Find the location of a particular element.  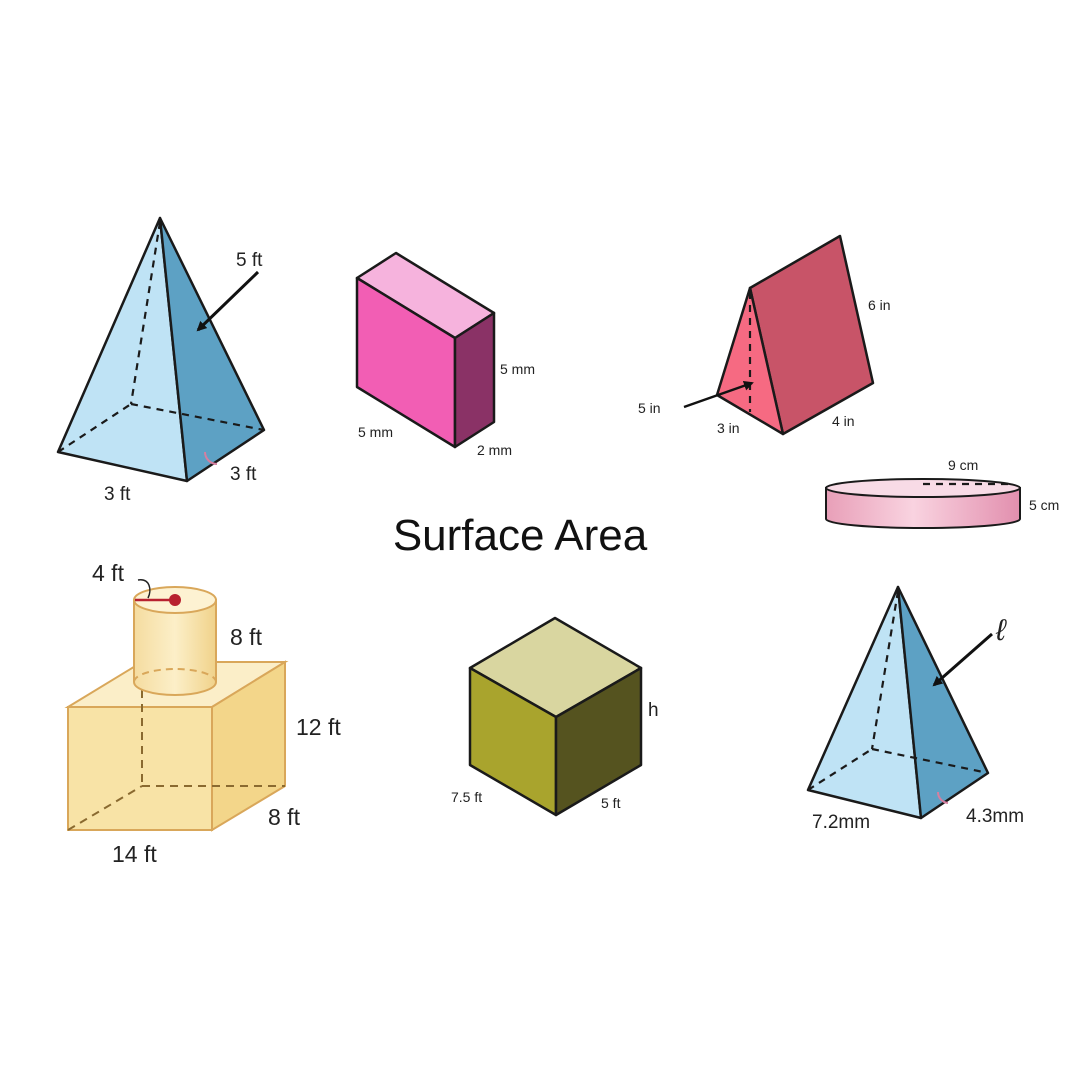

pyramid1-slant-label: 5 ft is located at coordinates (249, 260).